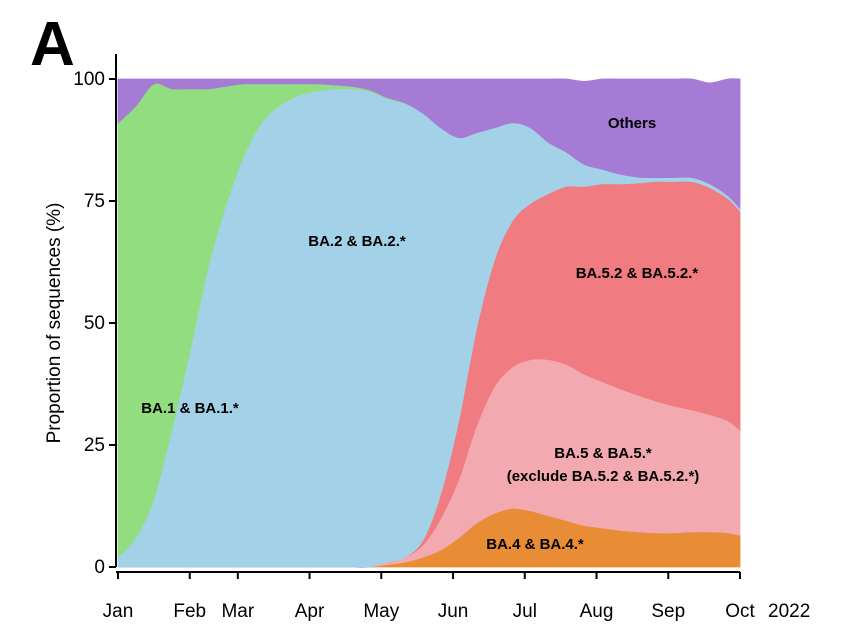 This screenshot has width=845, height=627. What do you see at coordinates (668, 611) in the screenshot?
I see `x-tick-label: Sep` at bounding box center [668, 611].